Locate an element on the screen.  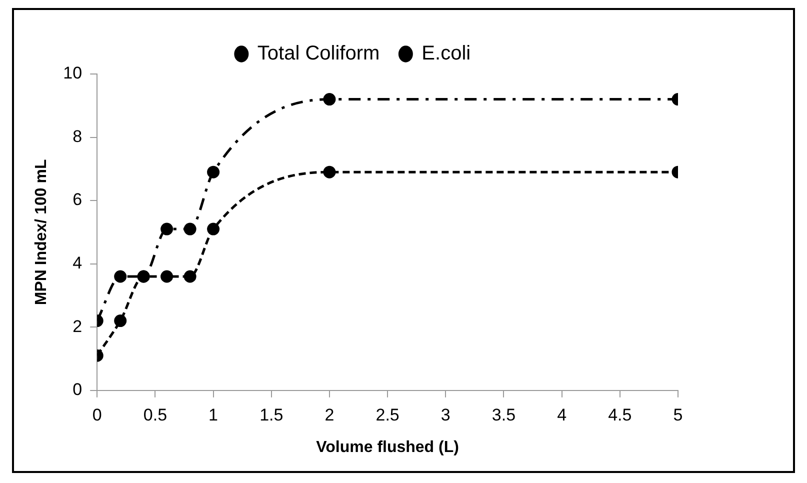
x-tick-label: 0.5 is located at coordinates (155, 414).